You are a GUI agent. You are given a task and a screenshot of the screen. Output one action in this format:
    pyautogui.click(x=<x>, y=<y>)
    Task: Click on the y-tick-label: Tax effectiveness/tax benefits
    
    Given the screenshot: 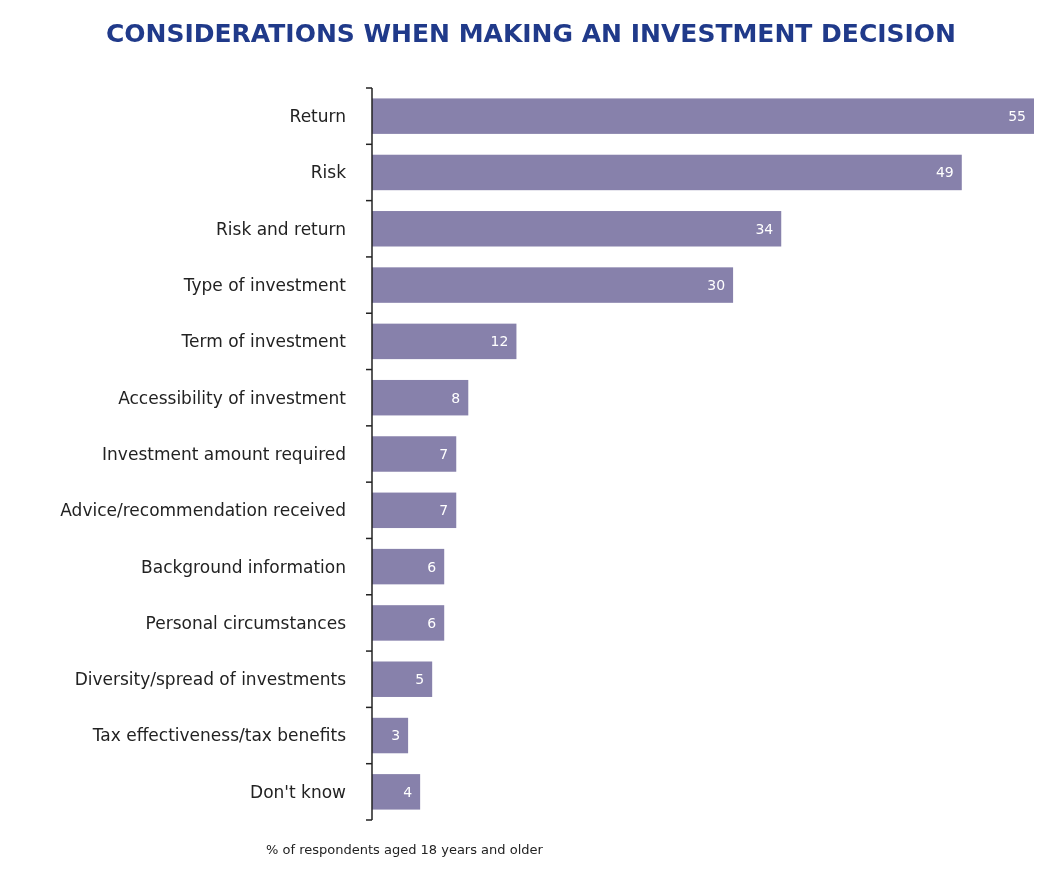 What is the action you would take?
    pyautogui.click(x=219, y=735)
    